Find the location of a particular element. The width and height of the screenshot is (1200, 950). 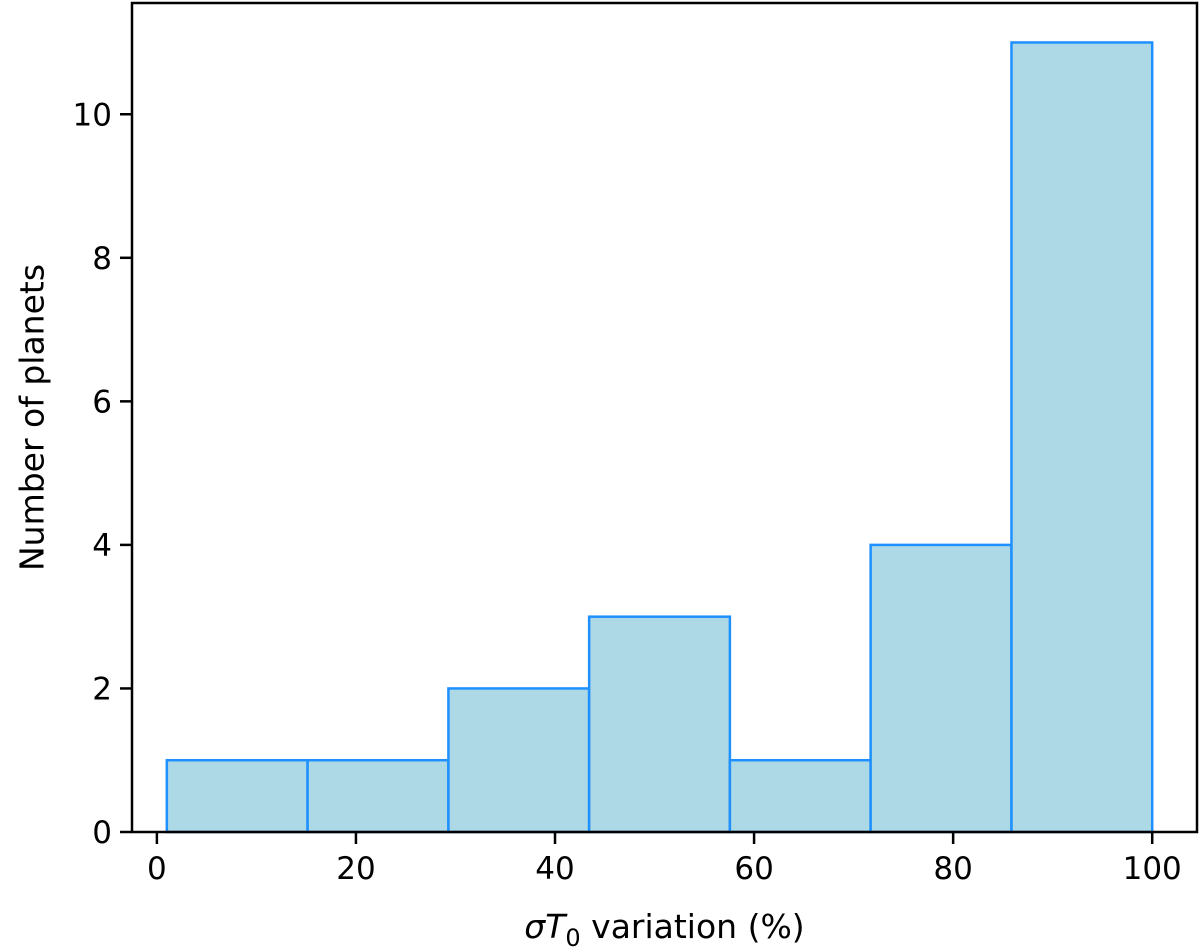

x-tick-label: 20 is located at coordinates (355, 869).